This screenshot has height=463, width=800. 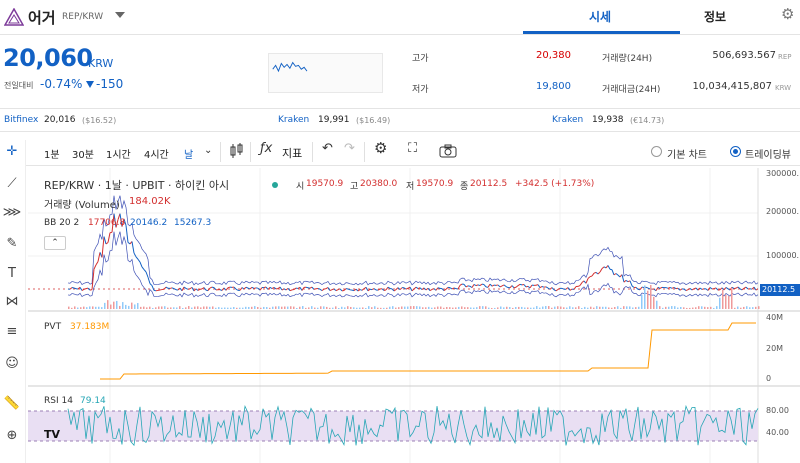 What do you see at coordinates (410, 187) in the screenshot?
I see `low-label: 저` at bounding box center [410, 187].